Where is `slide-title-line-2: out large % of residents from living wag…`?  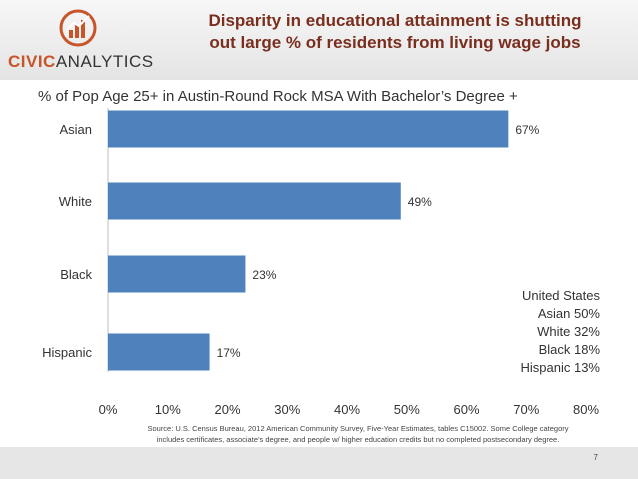 slide-title-line-2: out large % of residents from living wag… is located at coordinates (395, 42).